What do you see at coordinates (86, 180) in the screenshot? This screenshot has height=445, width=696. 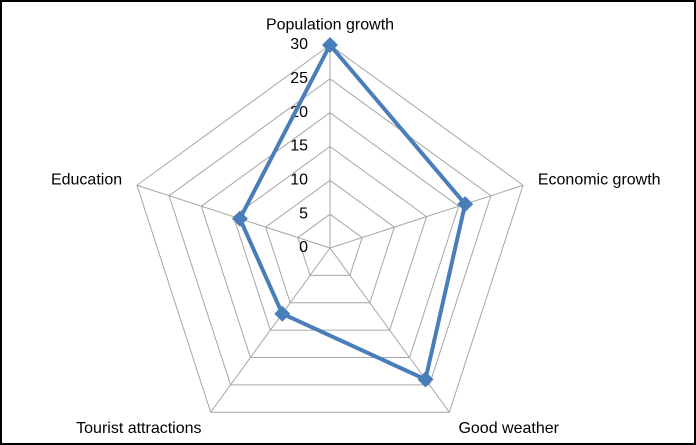 I see `category-label: Education` at bounding box center [86, 180].